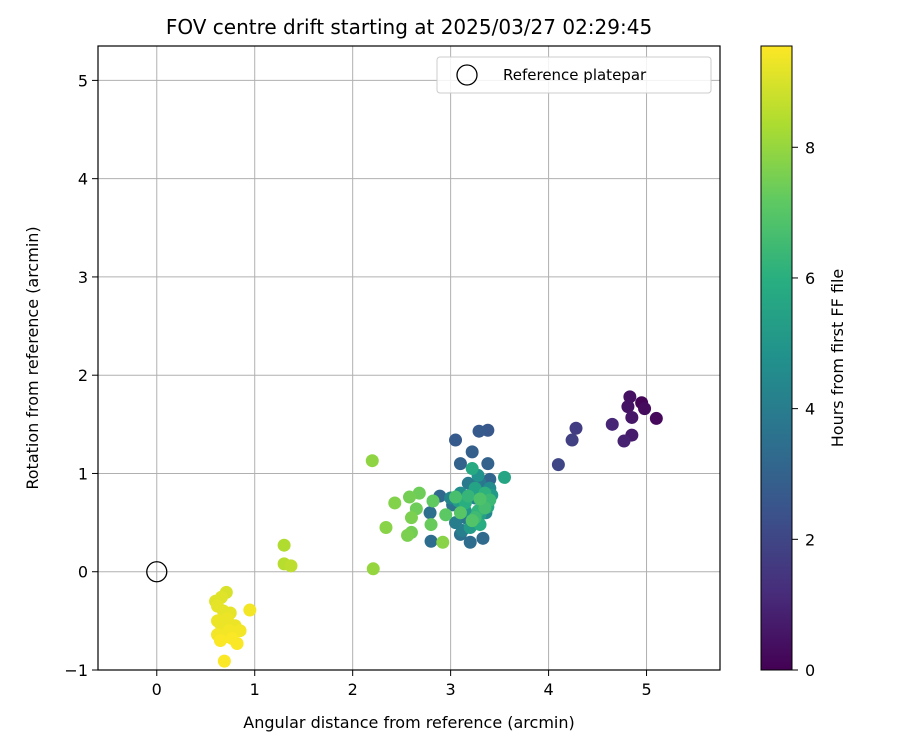 This screenshot has width=900, height=750. I want to click on y-tick-label: −1, so click(76, 670).